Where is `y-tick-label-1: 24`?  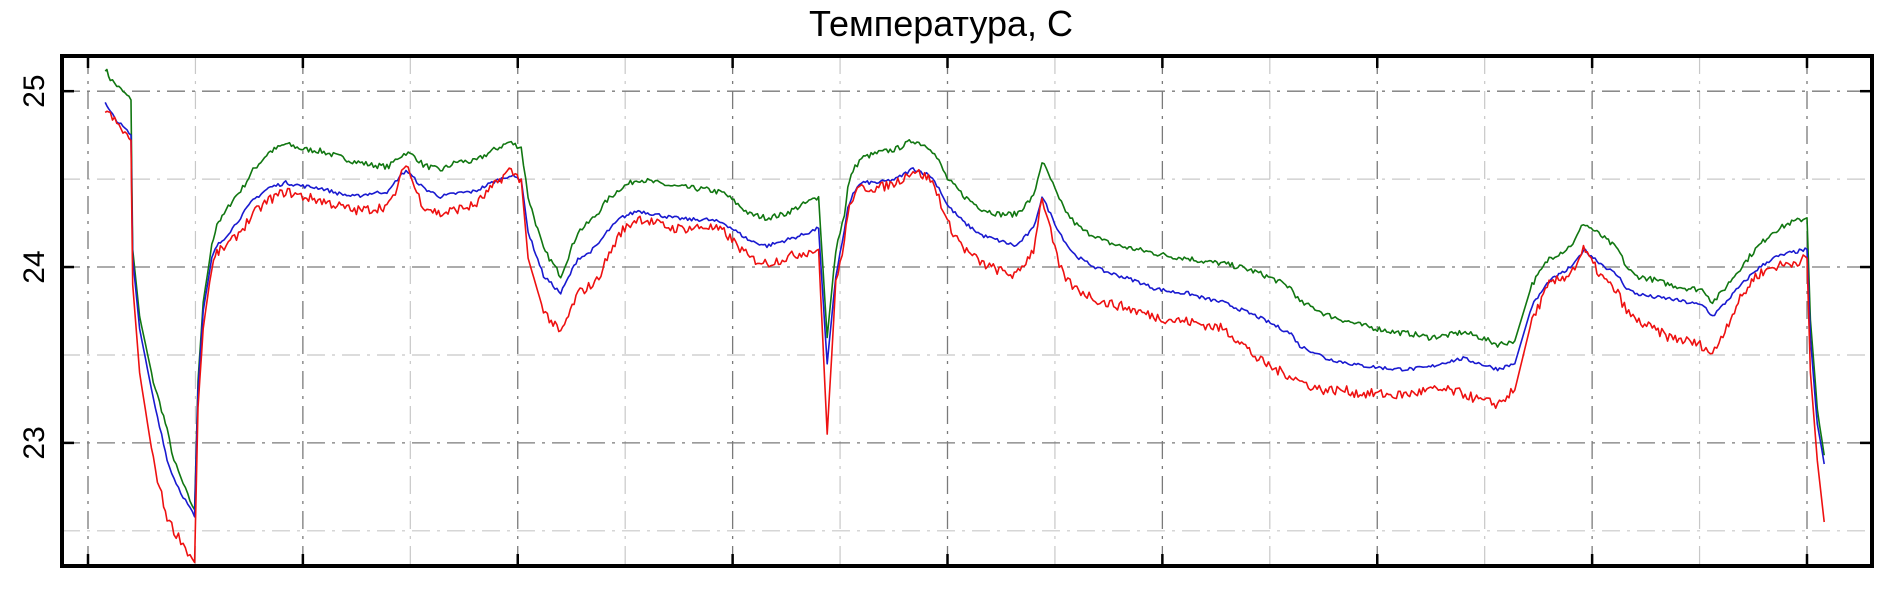
y-tick-label-1: 24 is located at coordinates (34, 266).